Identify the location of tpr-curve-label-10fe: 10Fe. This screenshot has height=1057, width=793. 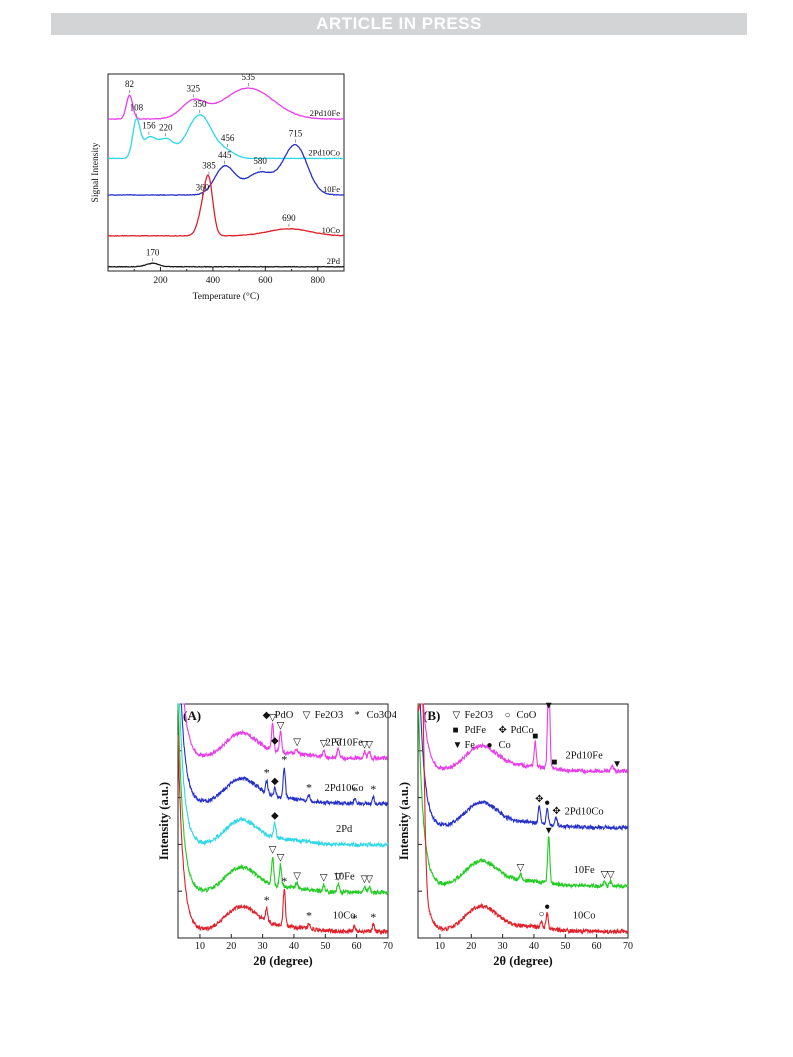
(331, 189).